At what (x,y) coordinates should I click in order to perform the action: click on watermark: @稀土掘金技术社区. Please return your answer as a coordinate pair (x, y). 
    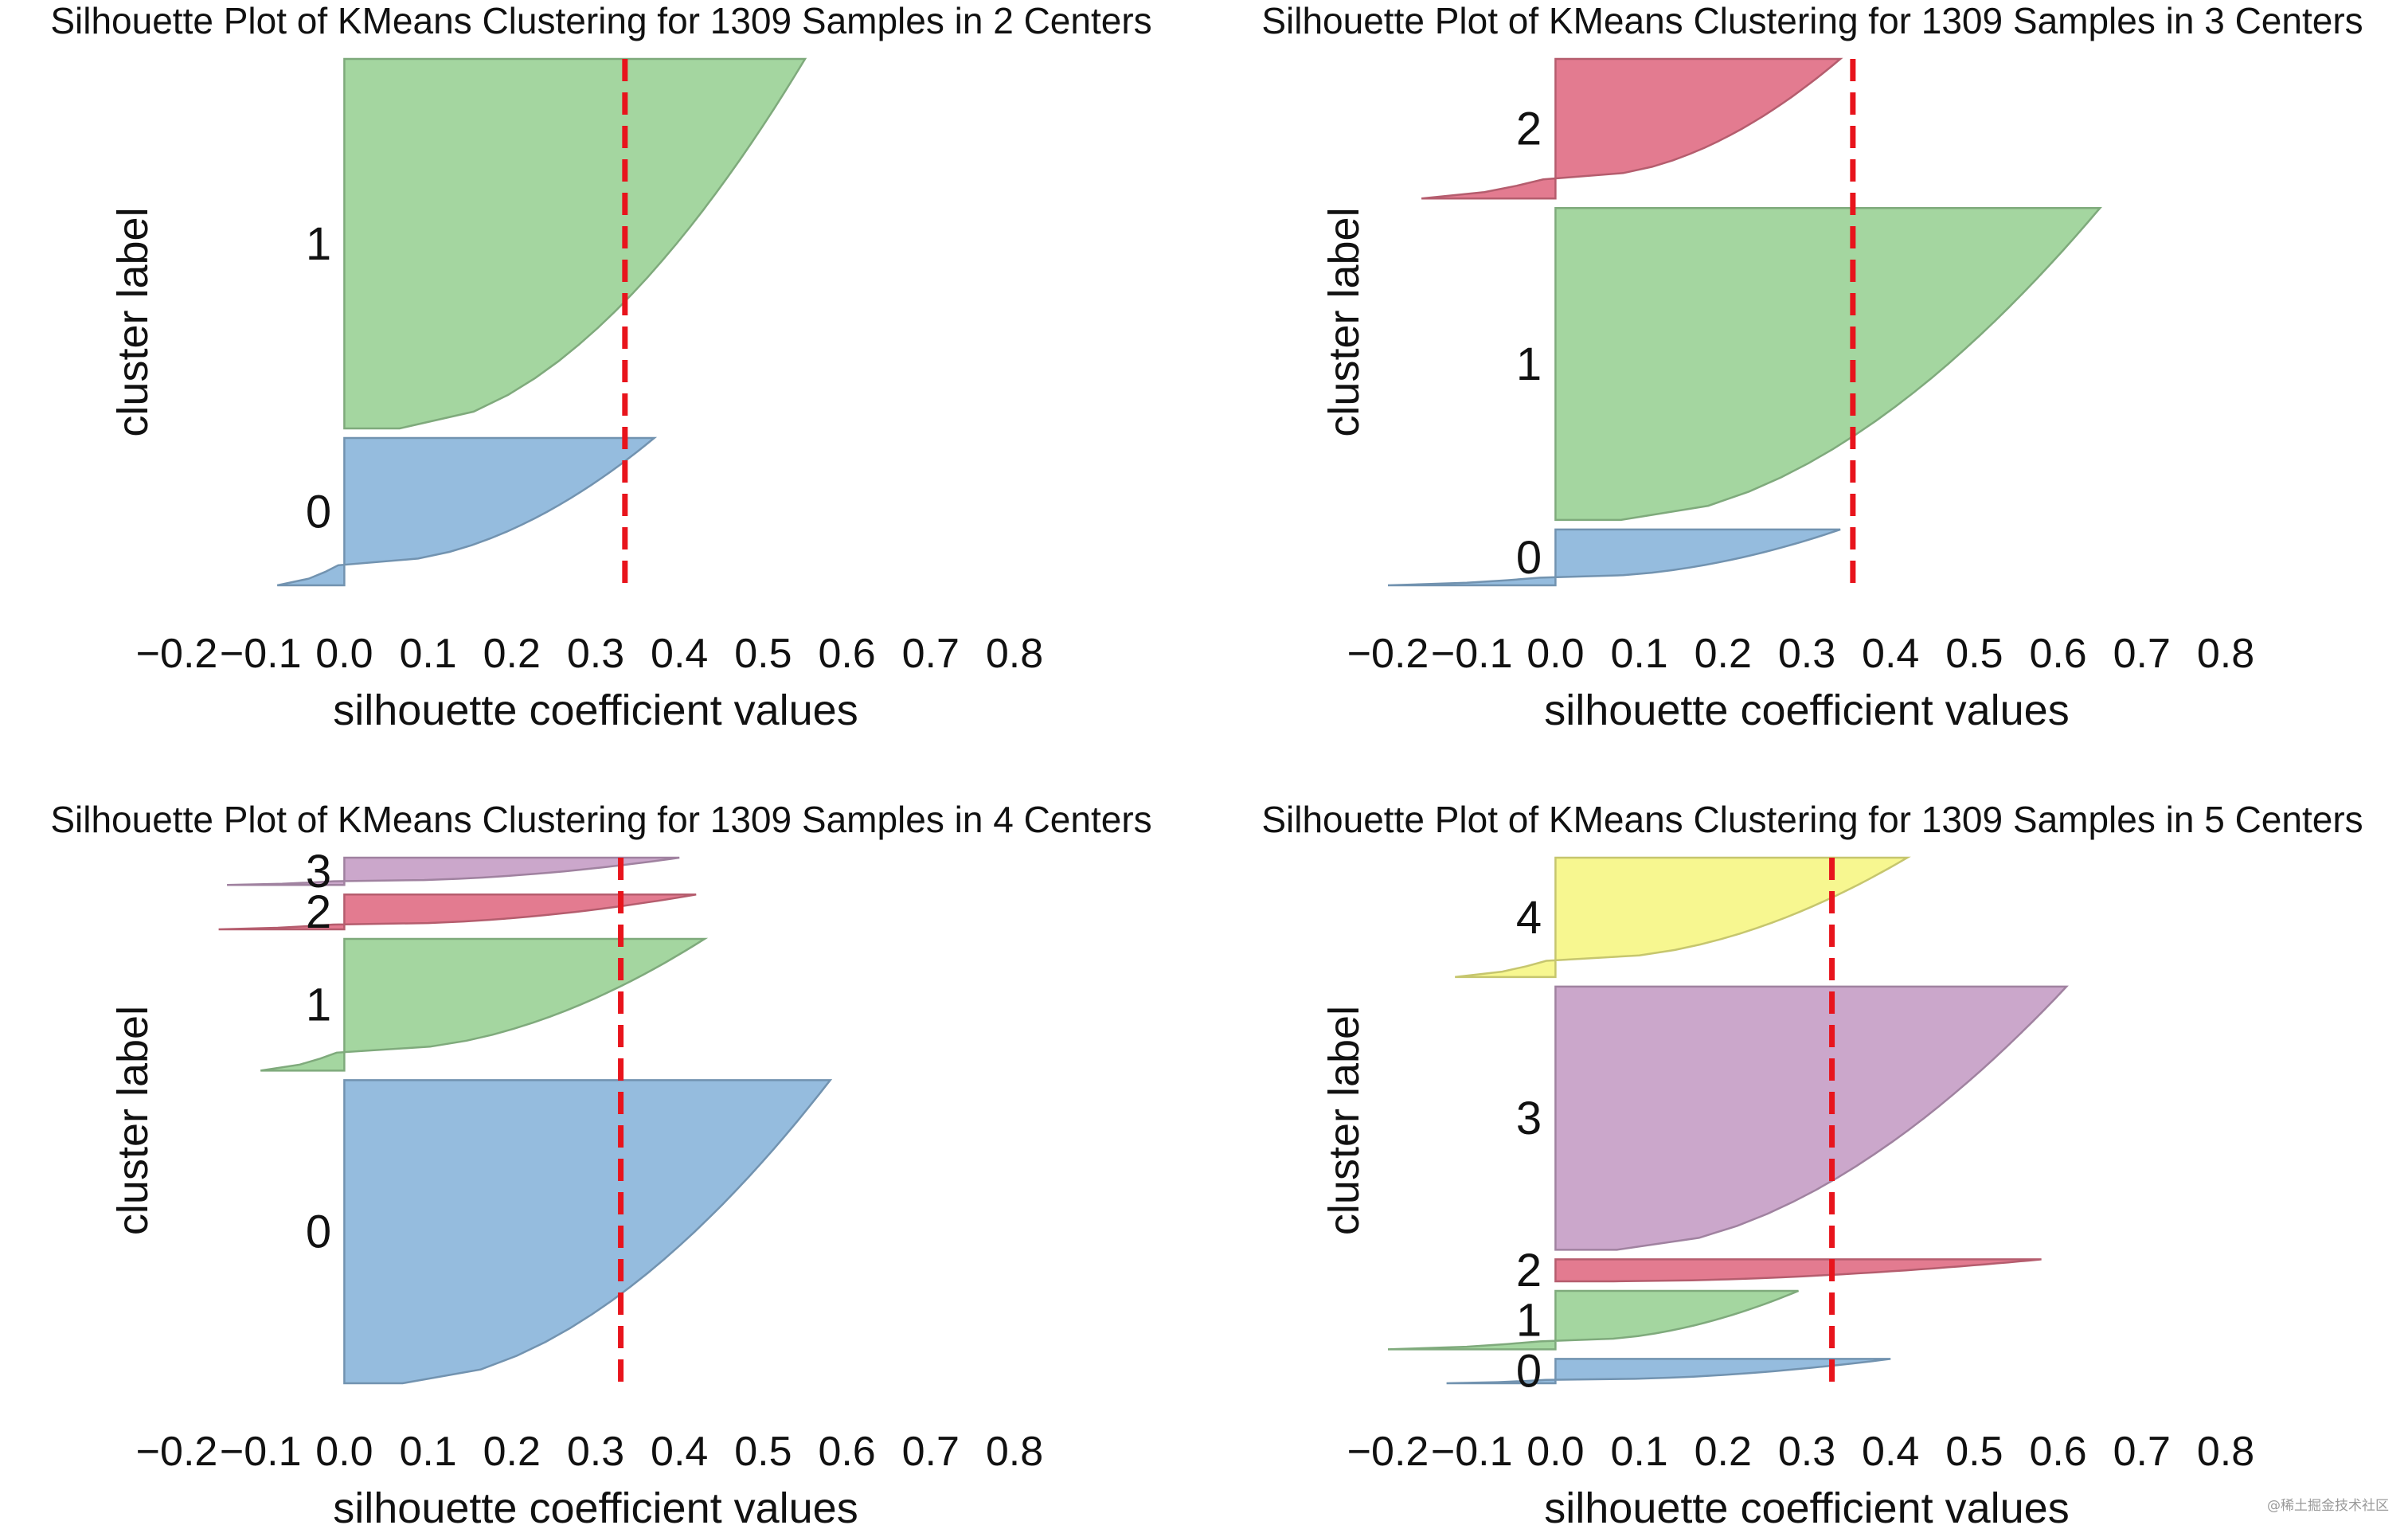
    Looking at the image, I should click on (2328, 1506).